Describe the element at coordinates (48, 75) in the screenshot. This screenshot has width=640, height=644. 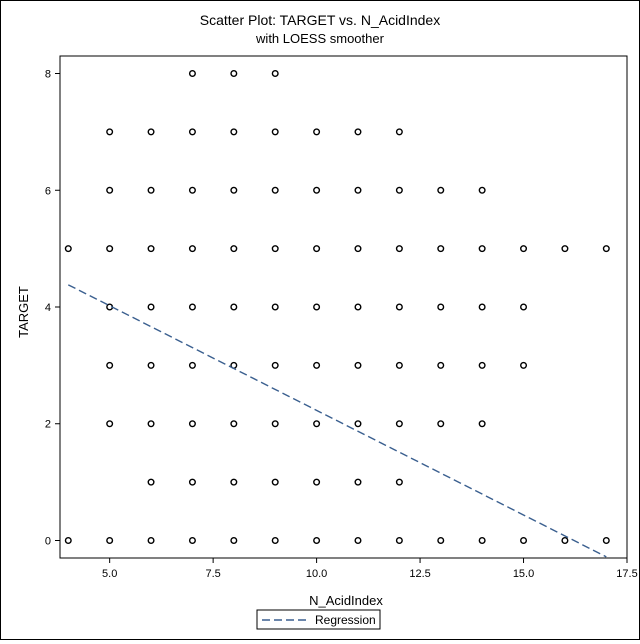
I see `y-tick-label: 8` at that location.